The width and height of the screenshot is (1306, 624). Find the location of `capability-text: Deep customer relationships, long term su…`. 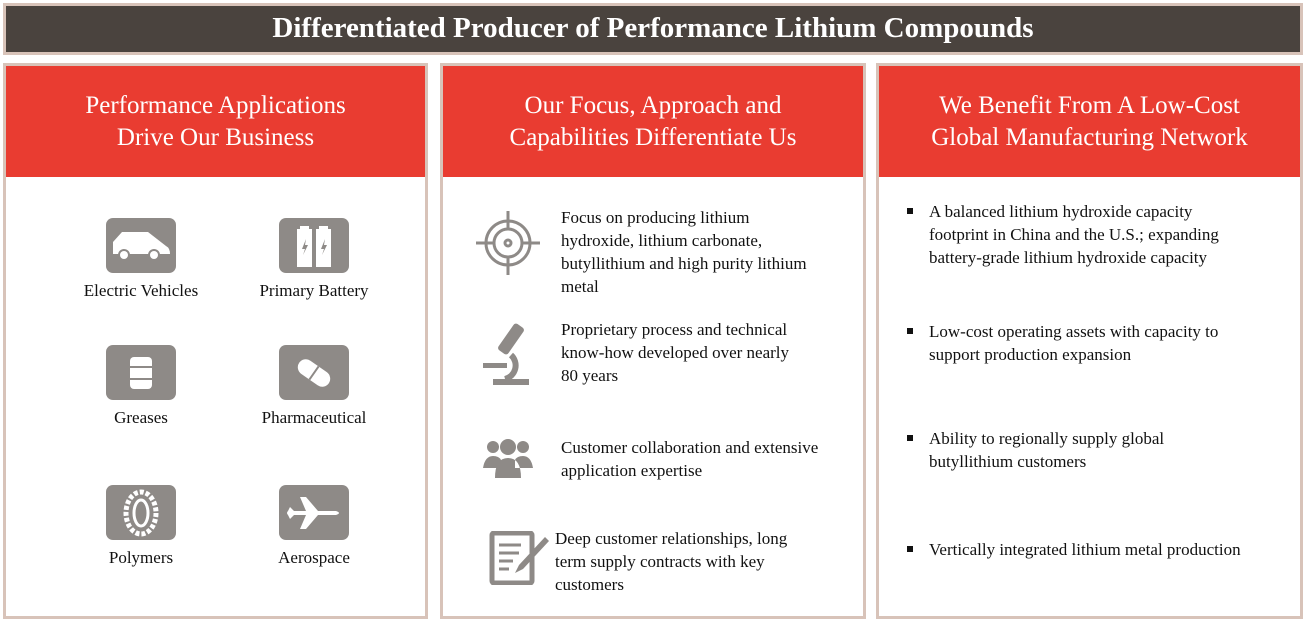

capability-text: Deep customer relationships, long term su… is located at coordinates (671, 561).